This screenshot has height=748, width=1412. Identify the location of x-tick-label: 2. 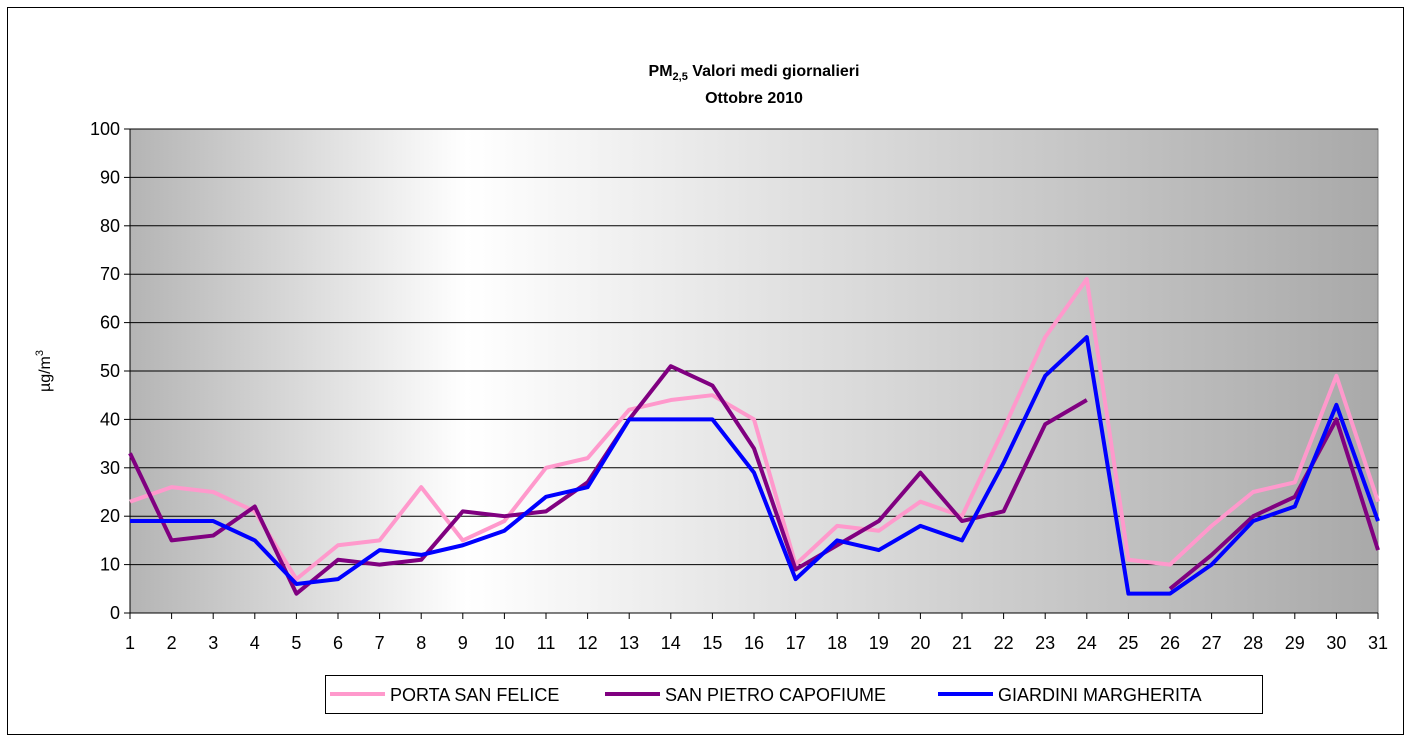
(172, 643).